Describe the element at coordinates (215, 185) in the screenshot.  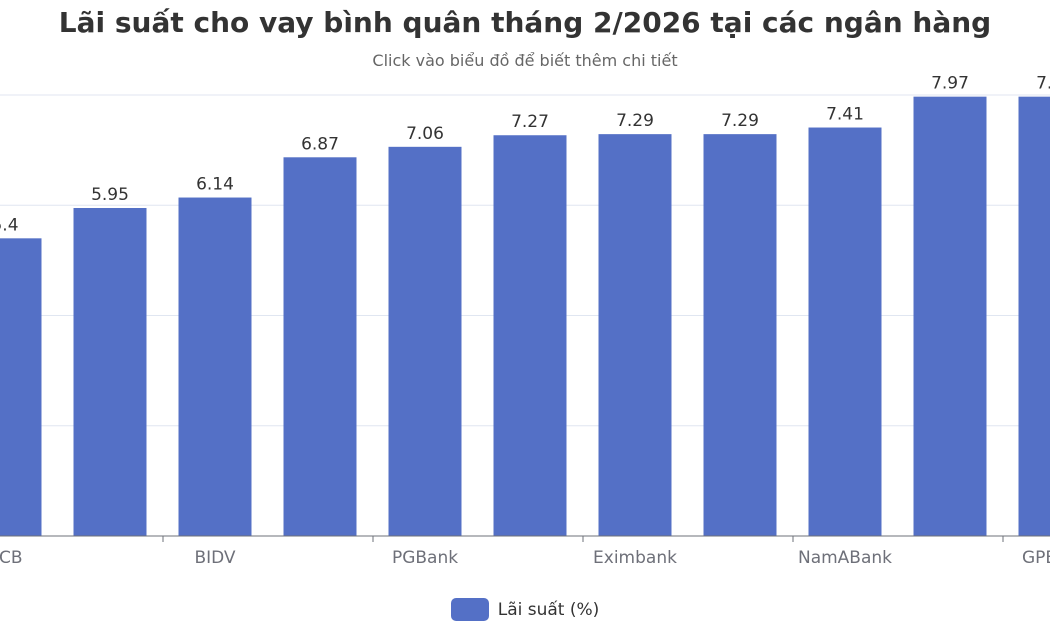
I see `bar-value-label: 6.14` at that location.